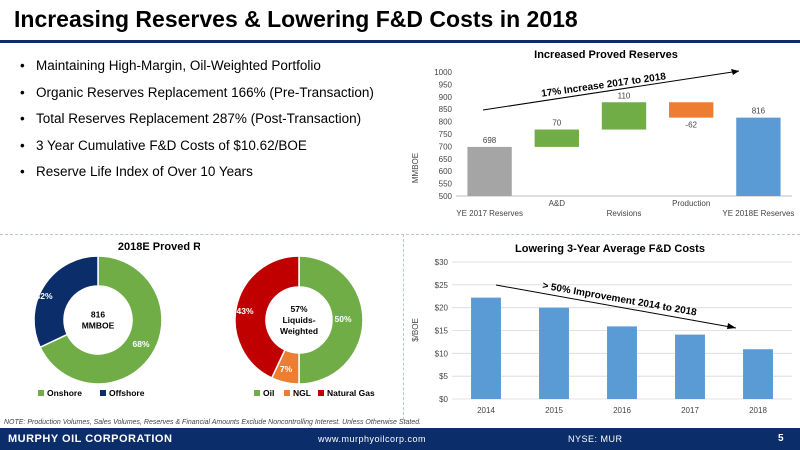  I want to click on bar-a-d, so click(556, 138).